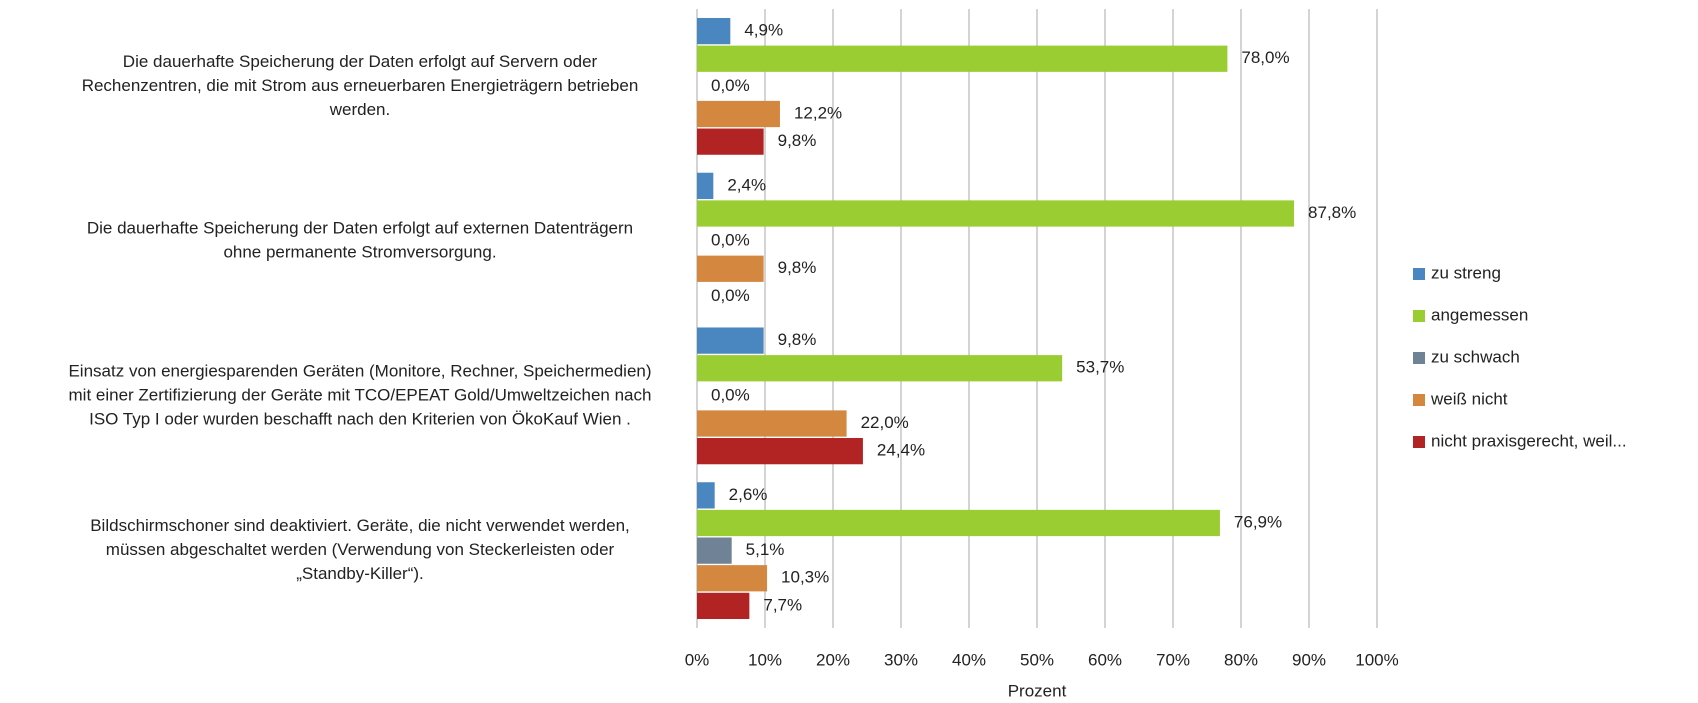 The height and width of the screenshot is (703, 1698). Describe the element at coordinates (969, 659) in the screenshot. I see `x-tick-label: 40%` at that location.